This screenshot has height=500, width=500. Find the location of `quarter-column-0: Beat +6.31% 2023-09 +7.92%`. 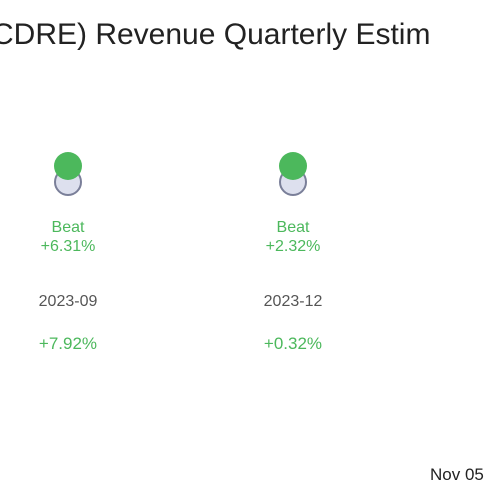

quarter-column-0: Beat +6.31% 2023-09 +7.92% is located at coordinates (68, 252).